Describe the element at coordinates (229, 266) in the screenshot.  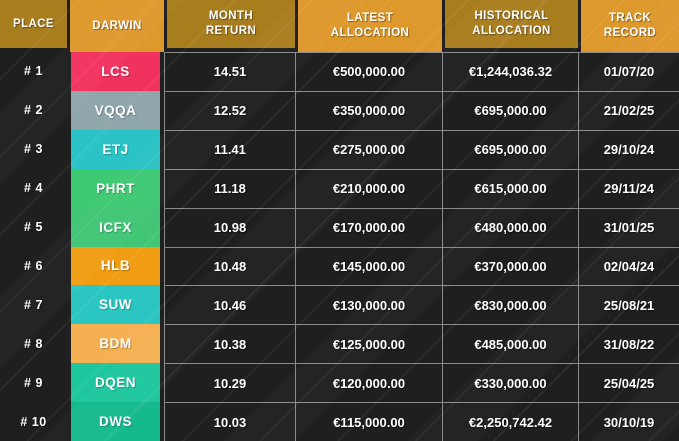
I see `month-return-cell: 10.48` at that location.